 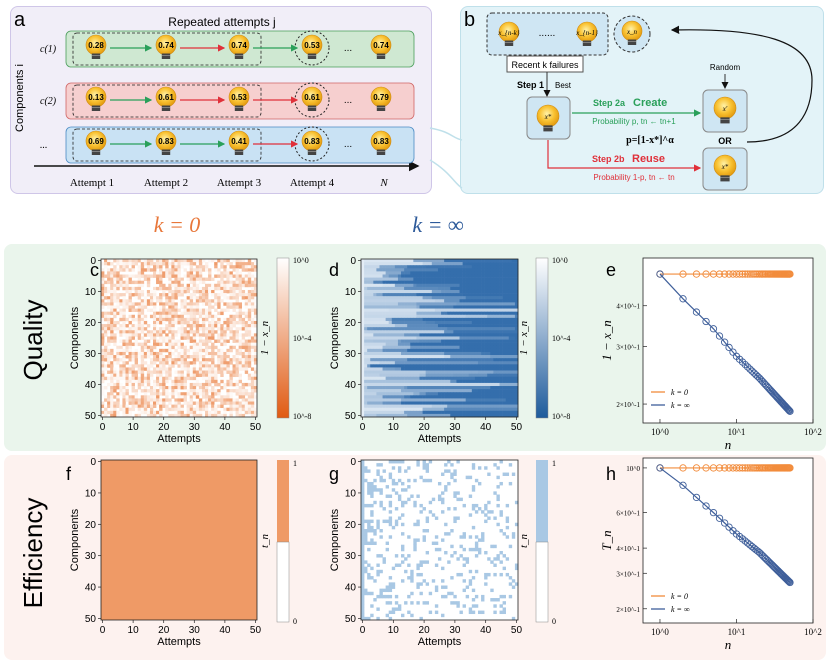 What do you see at coordinates (166, 141) in the screenshot?
I see `bulb-value: 0.83` at bounding box center [166, 141].